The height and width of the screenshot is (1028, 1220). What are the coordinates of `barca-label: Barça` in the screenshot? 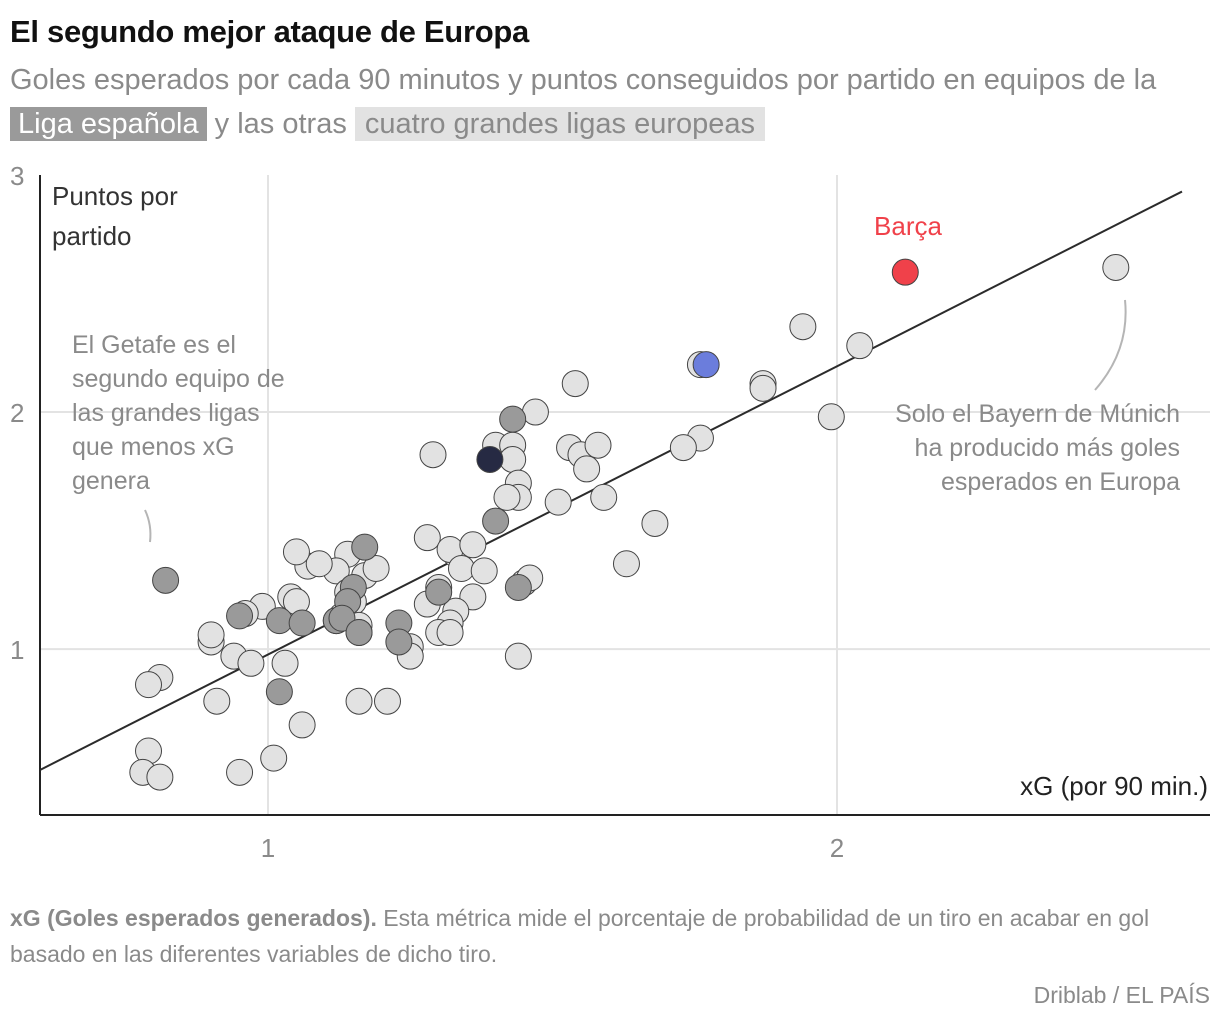 It's located at (908, 226).